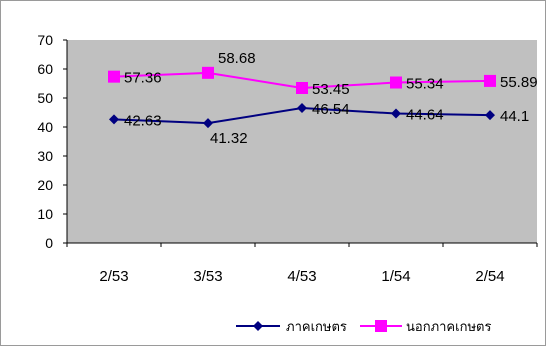 This screenshot has height=346, width=546. What do you see at coordinates (448, 327) in the screenshot?
I see `legend-label-2: นอกภาคเกษตร` at bounding box center [448, 327].